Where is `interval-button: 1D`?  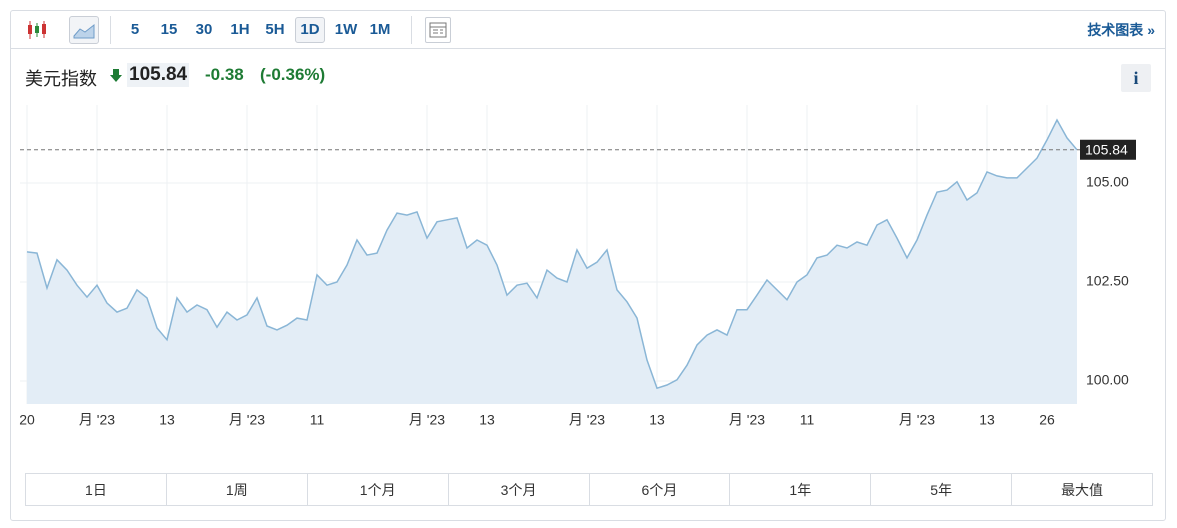
interval-button: 1D is located at coordinates (310, 30).